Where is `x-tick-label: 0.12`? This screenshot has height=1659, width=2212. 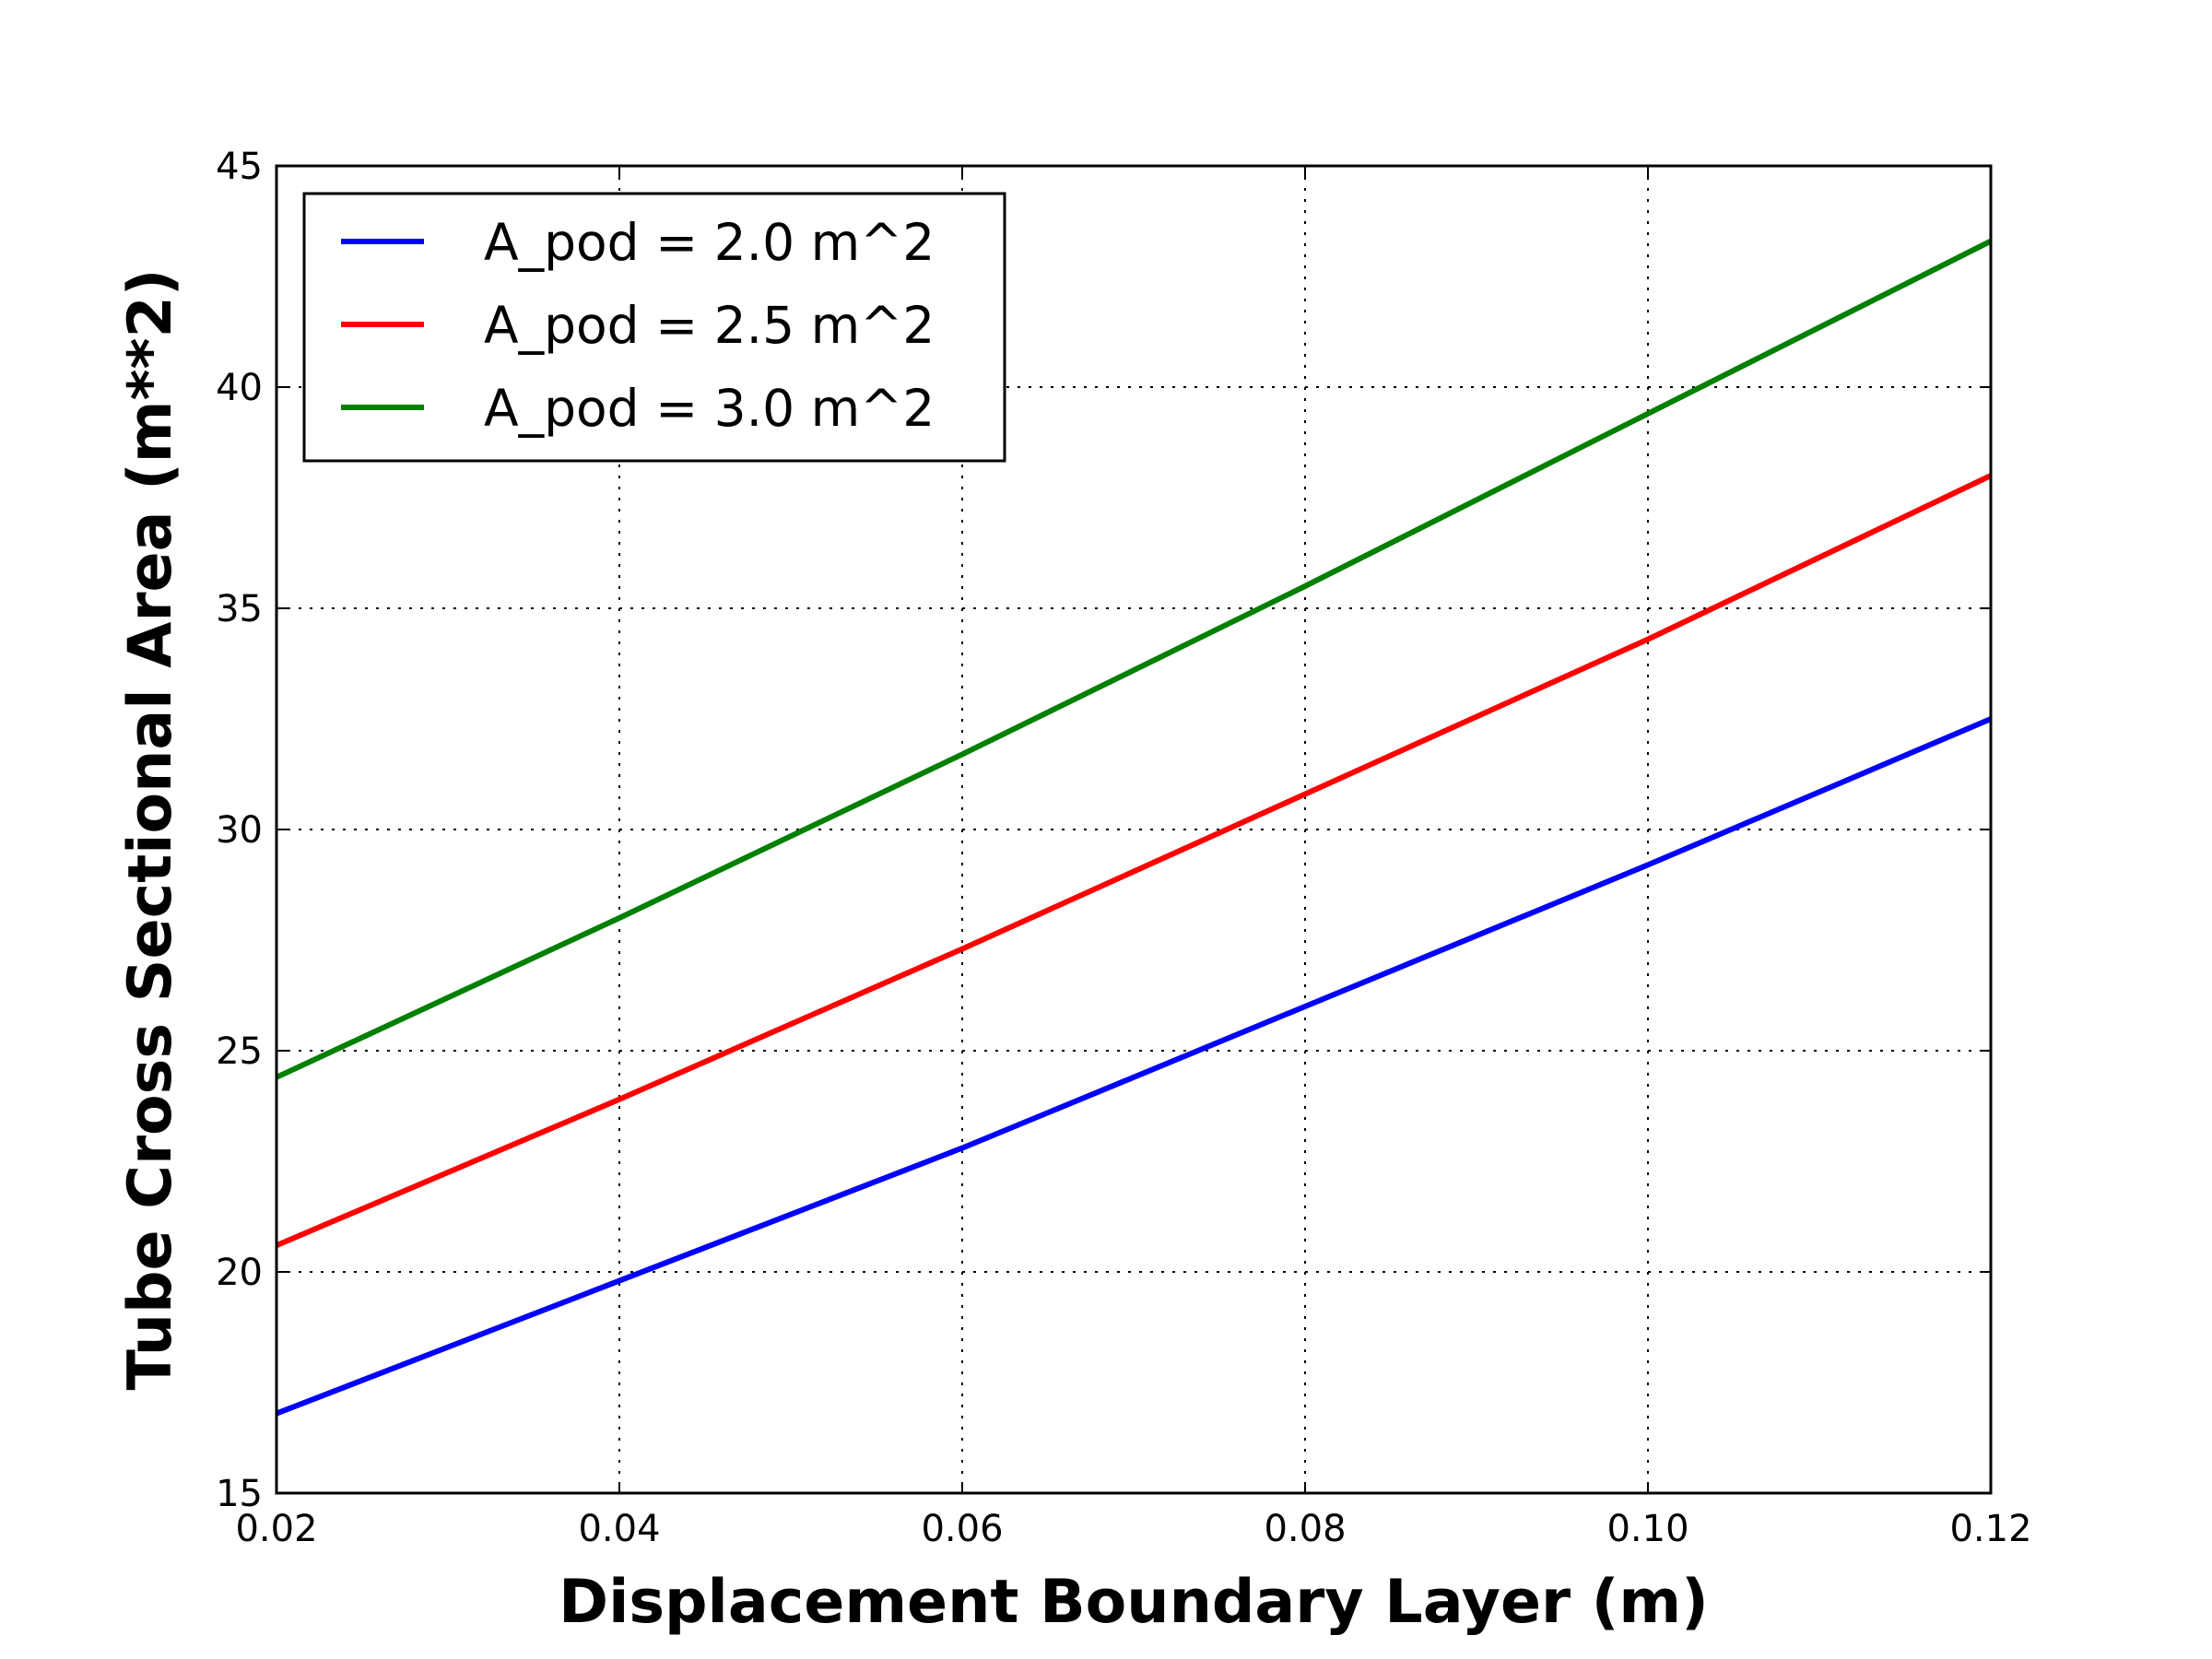 x-tick-label: 0.12 is located at coordinates (1990, 1529).